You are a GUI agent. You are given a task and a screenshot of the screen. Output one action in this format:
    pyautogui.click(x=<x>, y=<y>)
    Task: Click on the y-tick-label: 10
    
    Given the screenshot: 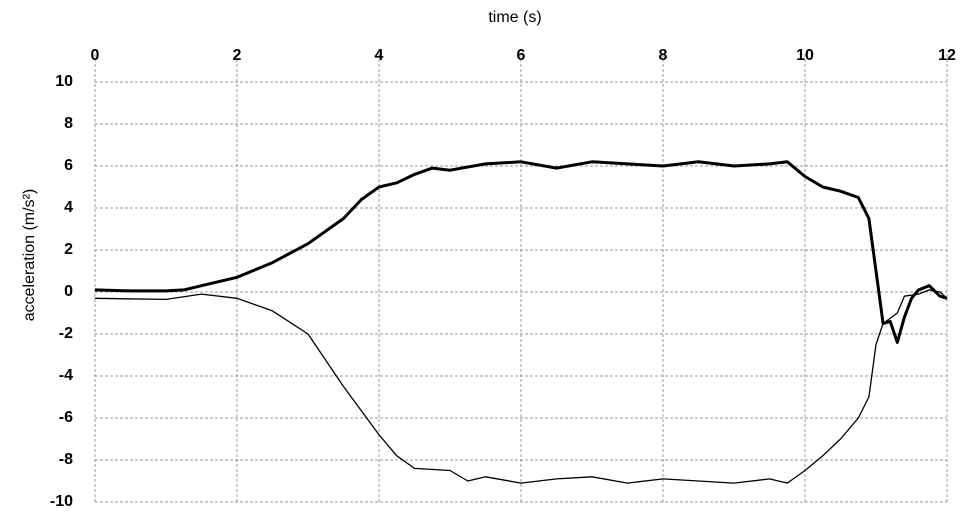 What is the action you would take?
    pyautogui.click(x=64, y=81)
    